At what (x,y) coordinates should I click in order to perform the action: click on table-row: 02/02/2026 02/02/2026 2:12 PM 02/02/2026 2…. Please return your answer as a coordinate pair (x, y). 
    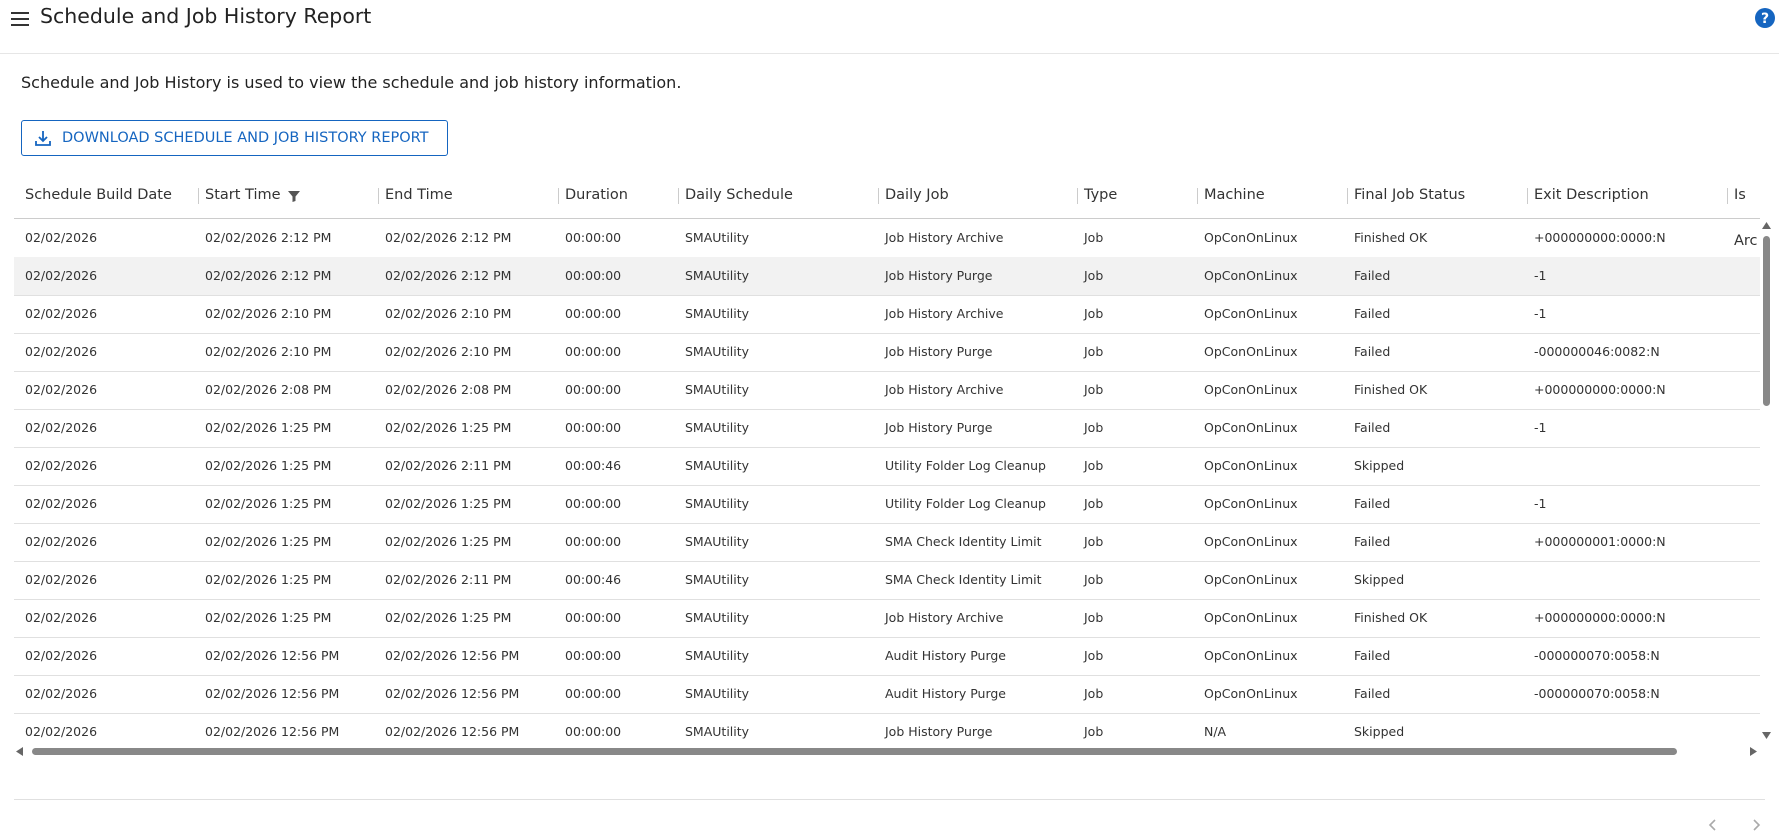
    Looking at the image, I should click on (887, 276).